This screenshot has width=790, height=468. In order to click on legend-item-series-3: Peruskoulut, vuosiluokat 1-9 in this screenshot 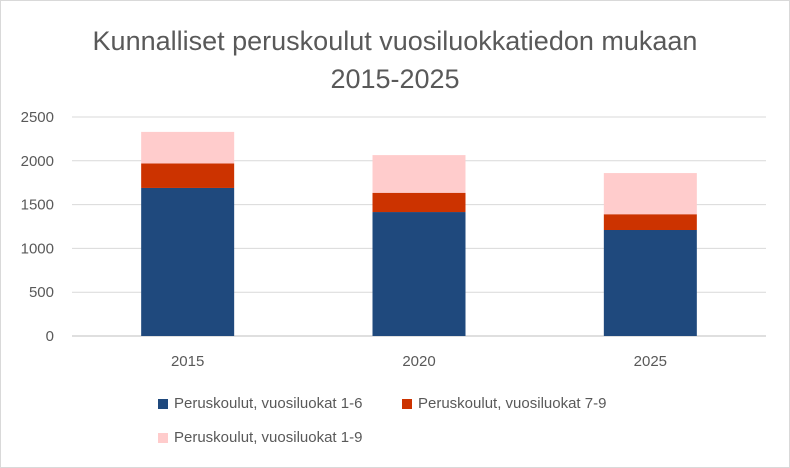, I will do `click(260, 437)`.